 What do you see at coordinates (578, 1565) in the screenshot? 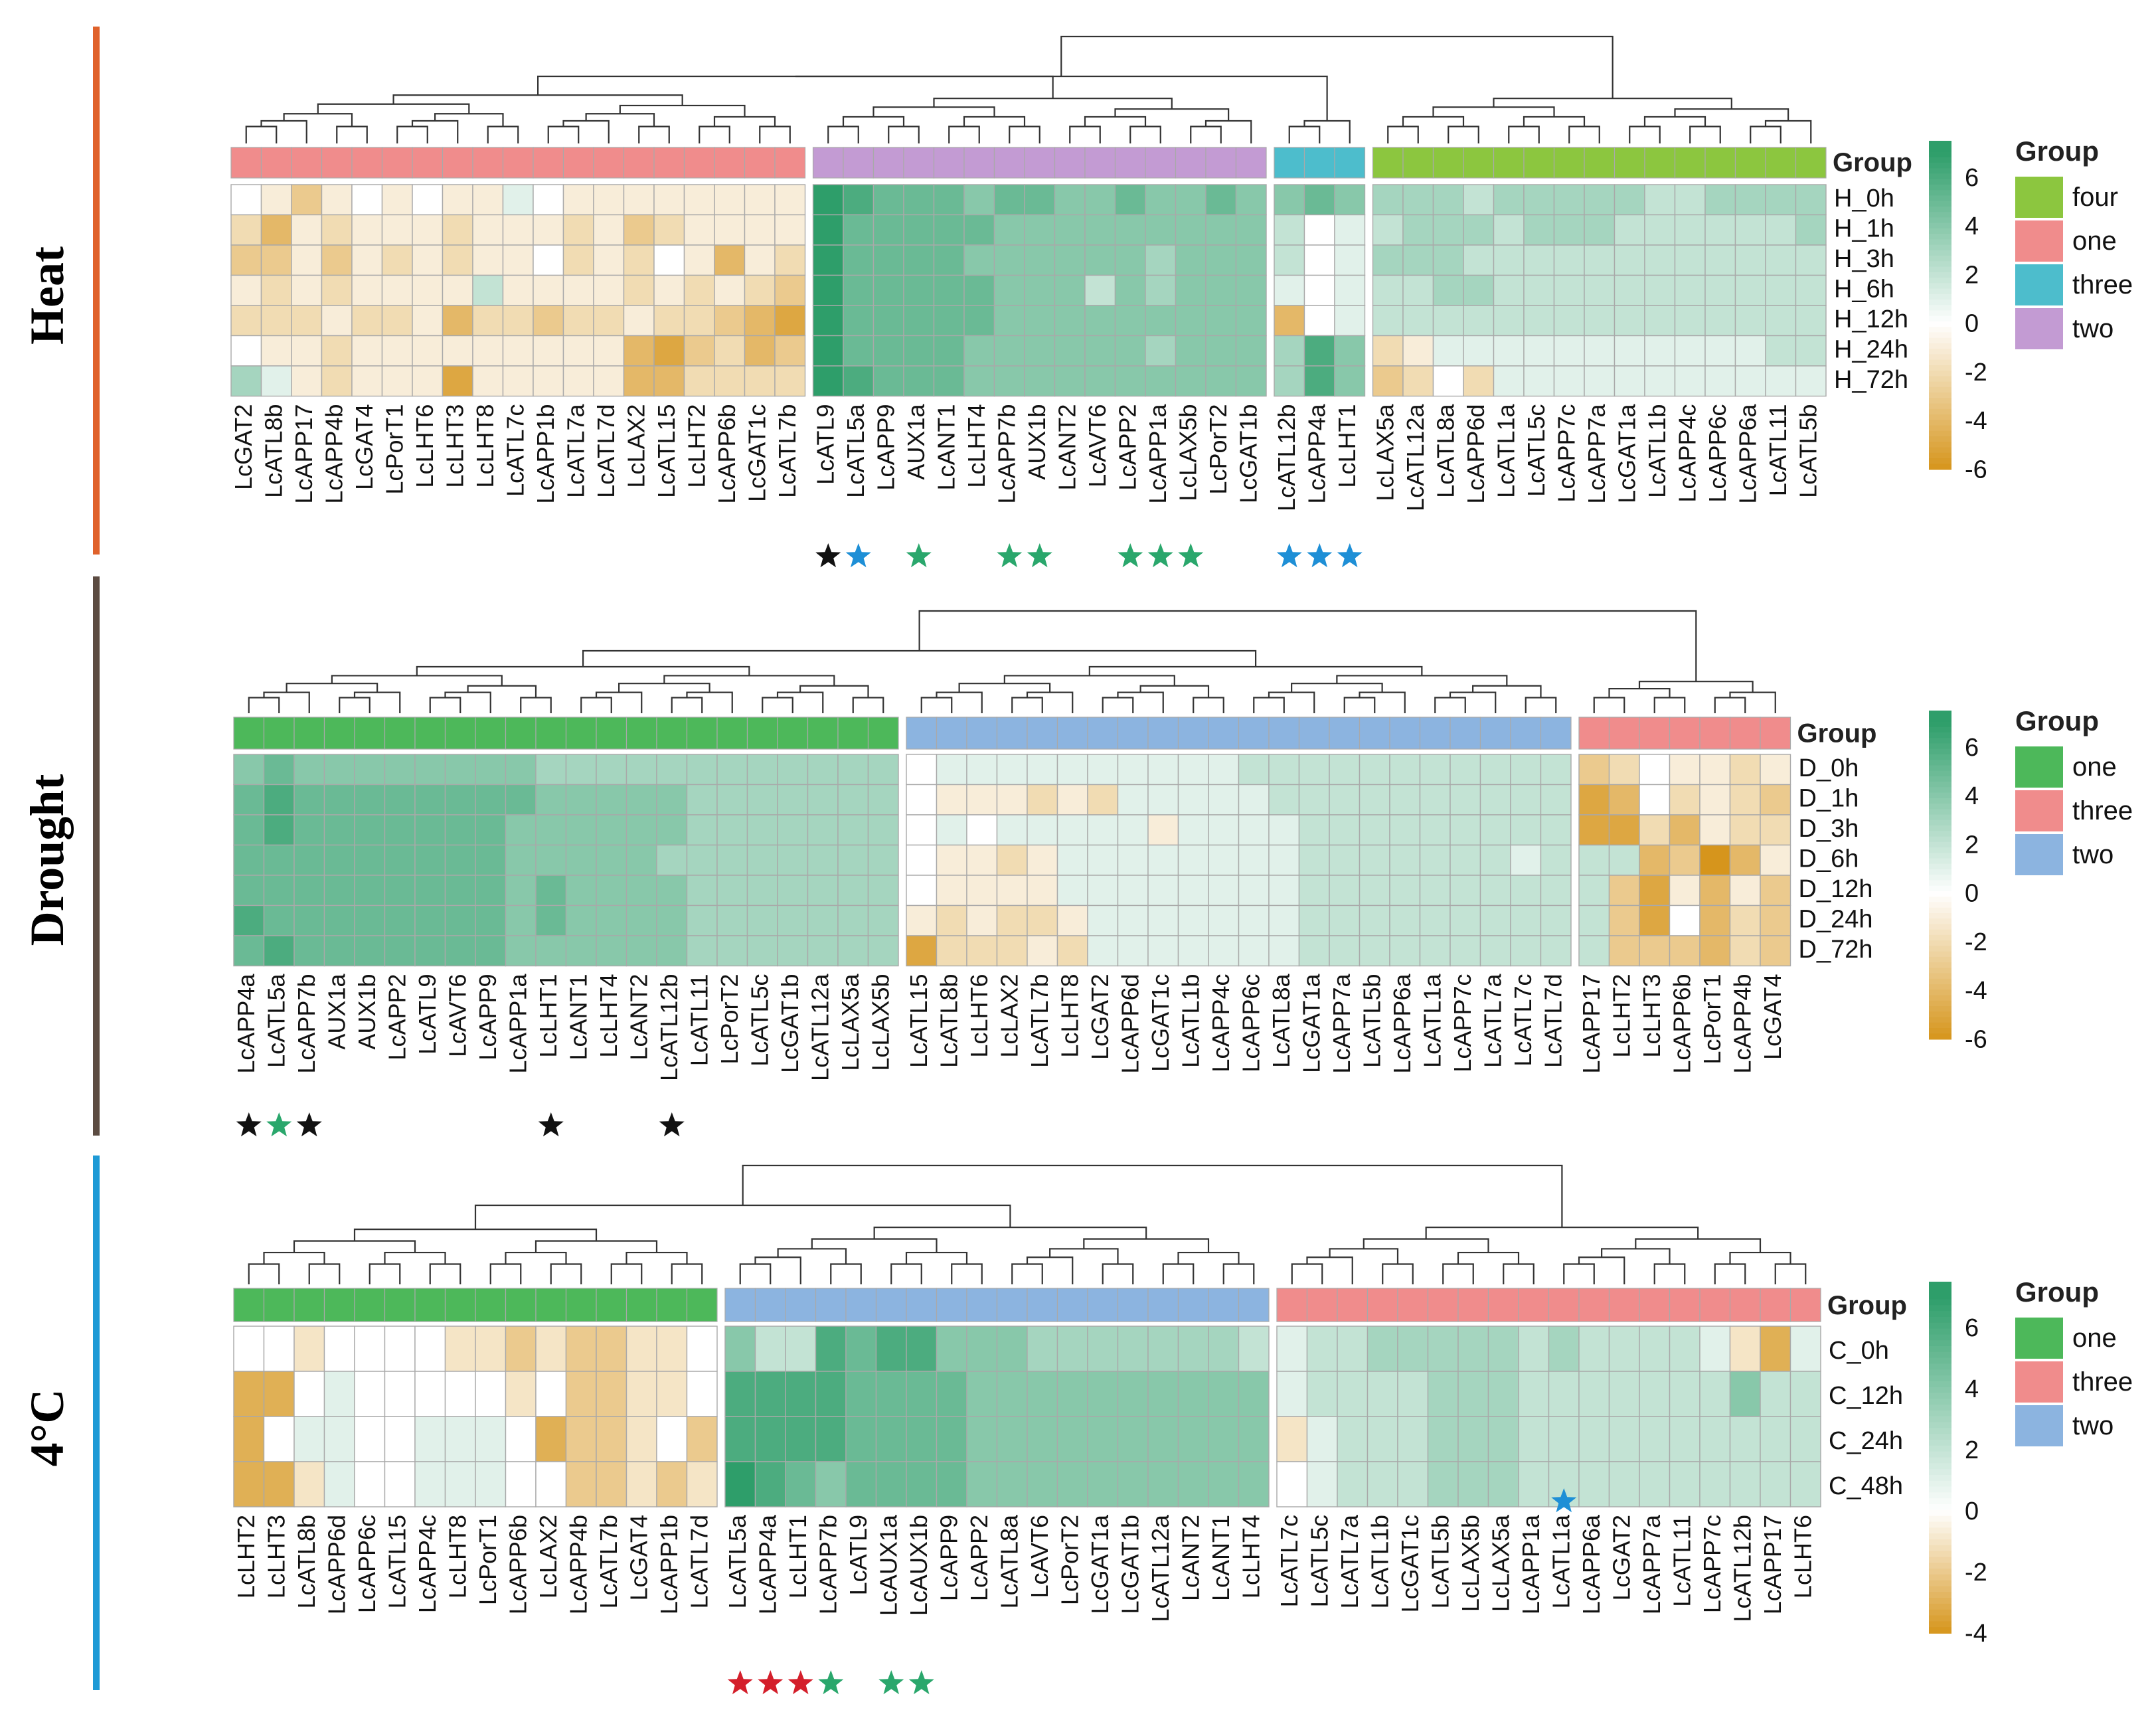
I see `column-label: LcAPP4b` at bounding box center [578, 1565].